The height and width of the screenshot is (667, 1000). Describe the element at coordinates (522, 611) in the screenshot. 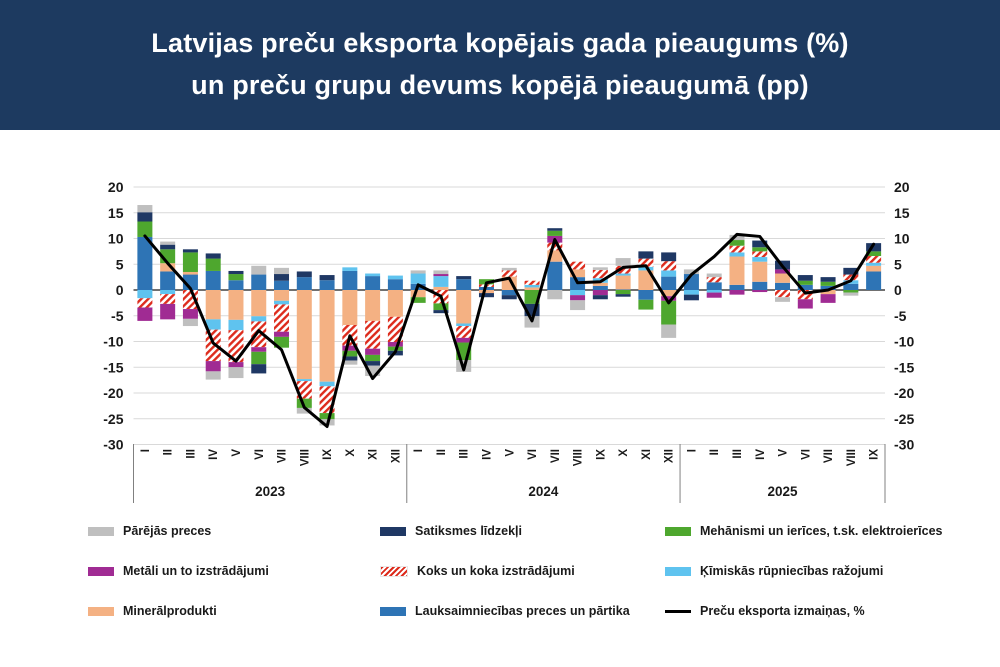

I see `legend-label: Lauksaimniecības preces un pārtika` at that location.